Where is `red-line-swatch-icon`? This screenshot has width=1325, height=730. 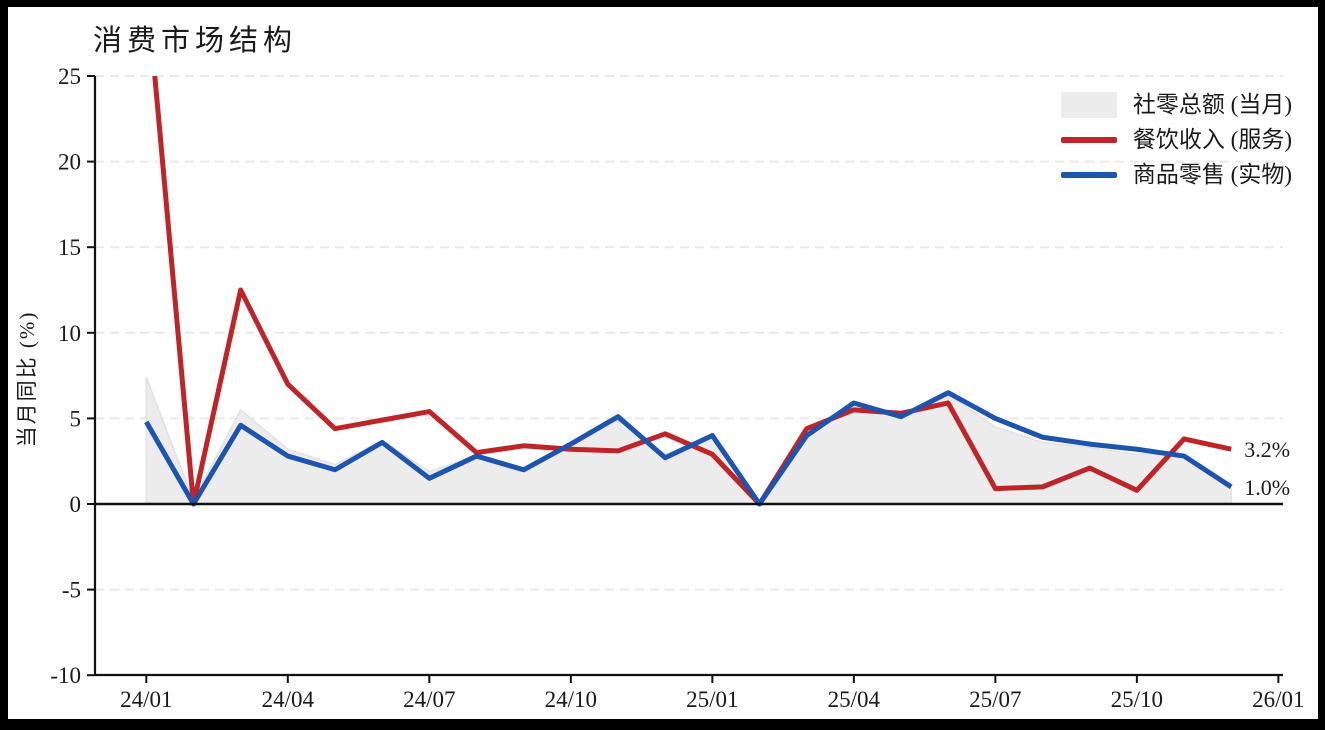 red-line-swatch-icon is located at coordinates (1088, 139).